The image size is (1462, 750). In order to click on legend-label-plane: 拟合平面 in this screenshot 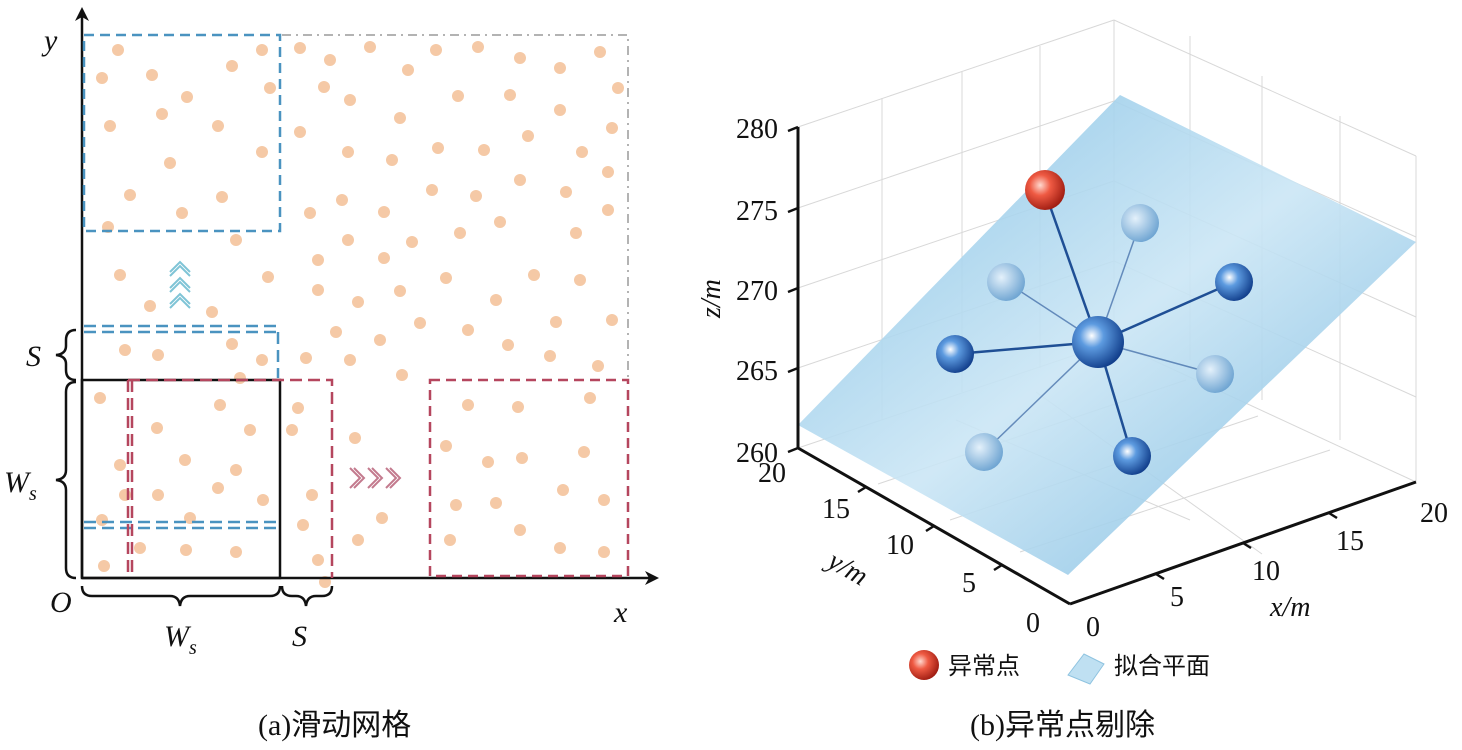, I will do `click(1162, 666)`.